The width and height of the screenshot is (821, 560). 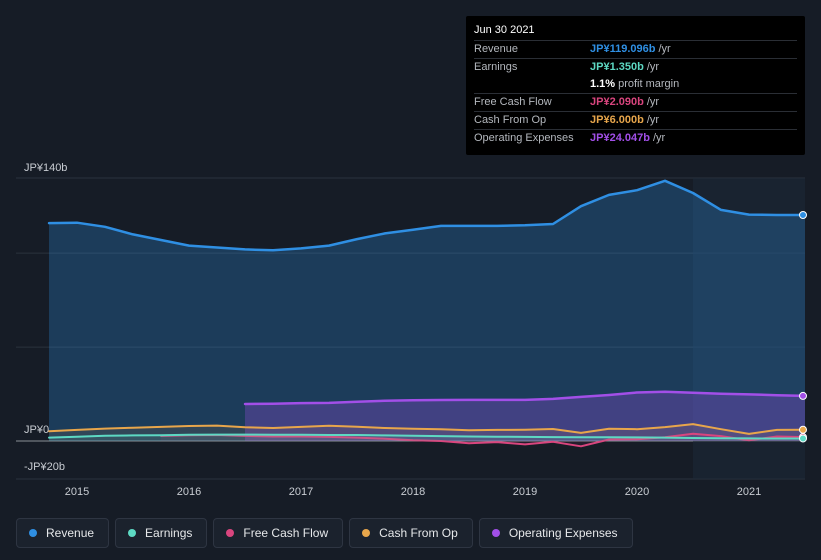 I want to click on tooltip-row: 1.1% profit margin, so click(x=635, y=84).